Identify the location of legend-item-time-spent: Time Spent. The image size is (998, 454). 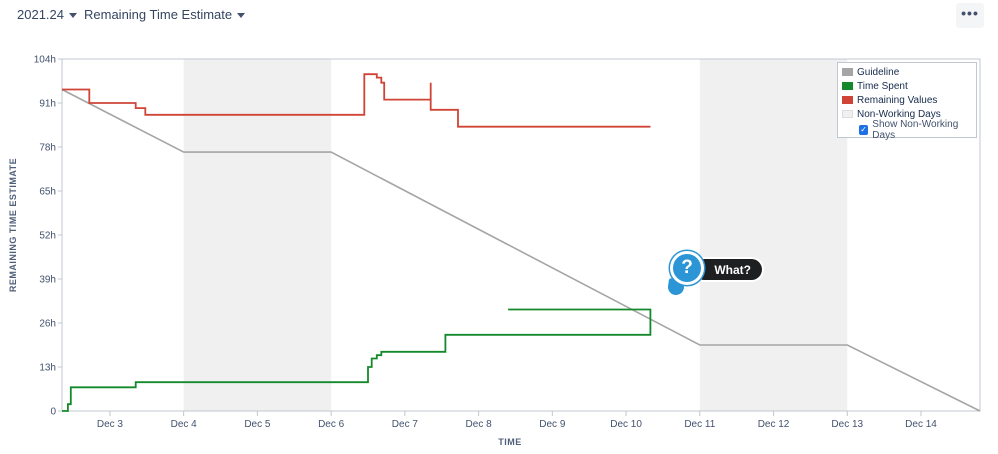
(875, 86).